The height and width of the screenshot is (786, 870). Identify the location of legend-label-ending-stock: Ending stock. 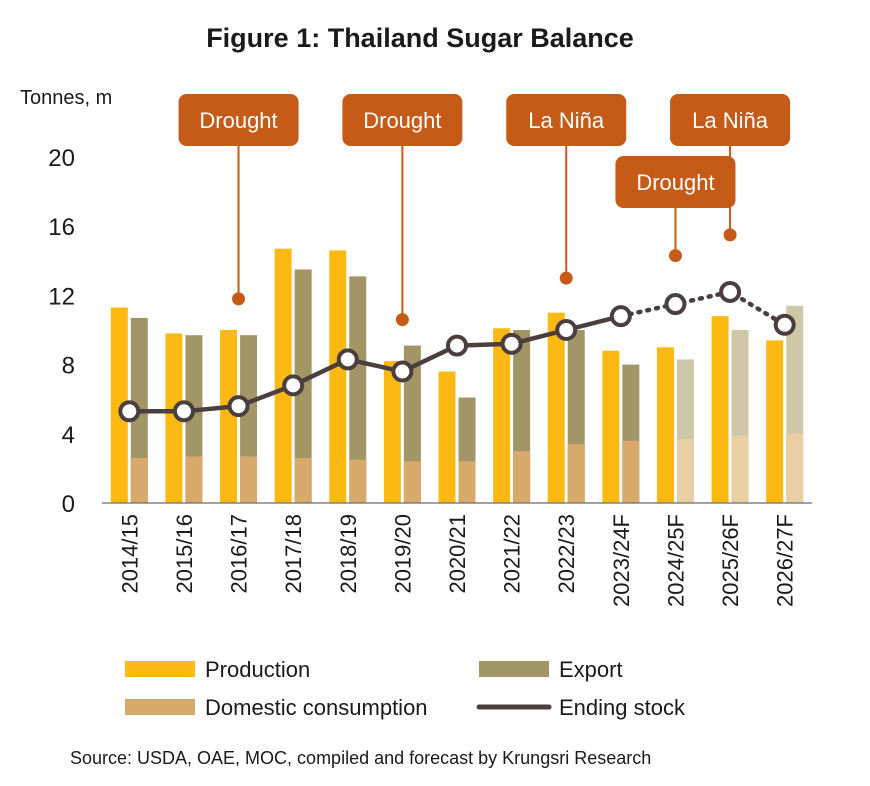
(622, 707).